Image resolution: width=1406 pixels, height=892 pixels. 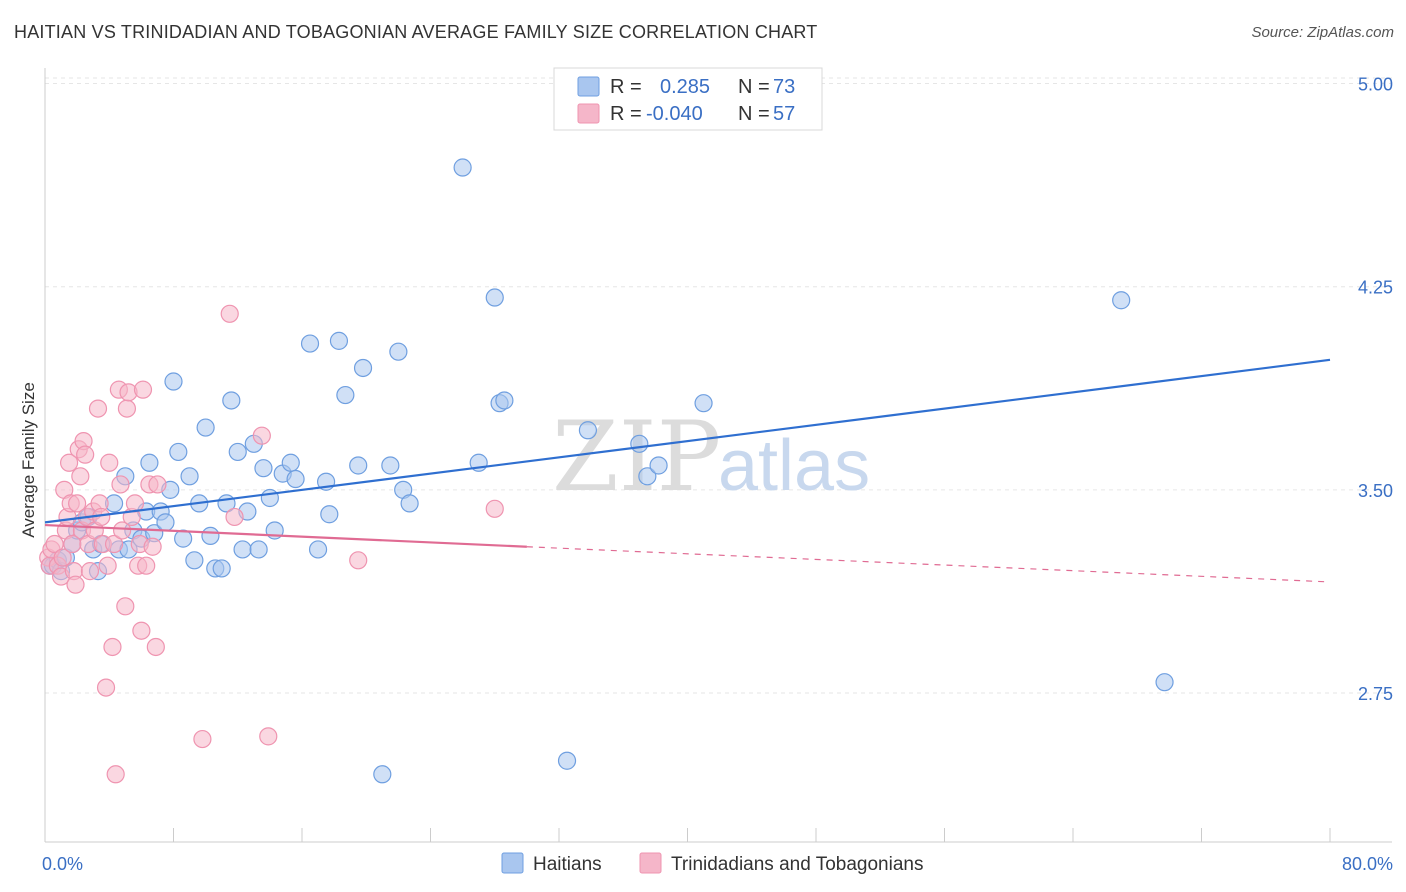 What do you see at coordinates (784, 87) in the screenshot?
I see `legend-n-value-1: 73` at bounding box center [784, 87].